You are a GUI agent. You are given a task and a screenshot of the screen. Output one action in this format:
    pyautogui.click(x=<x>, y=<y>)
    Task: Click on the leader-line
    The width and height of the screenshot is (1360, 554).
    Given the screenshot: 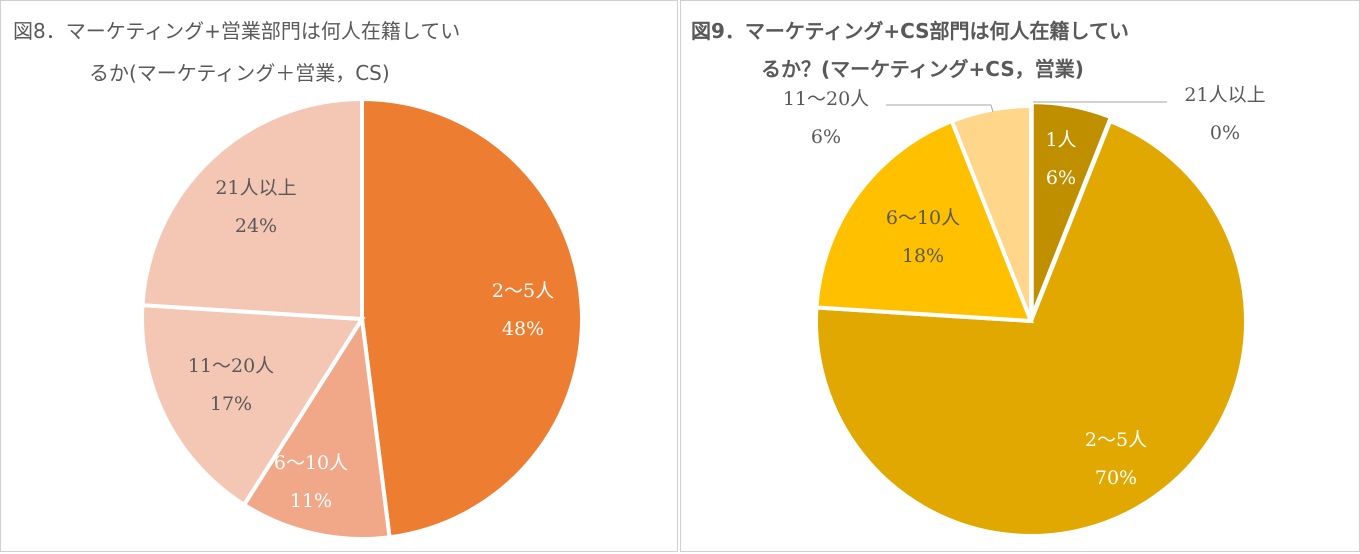 What is the action you would take?
    pyautogui.click(x=940, y=108)
    